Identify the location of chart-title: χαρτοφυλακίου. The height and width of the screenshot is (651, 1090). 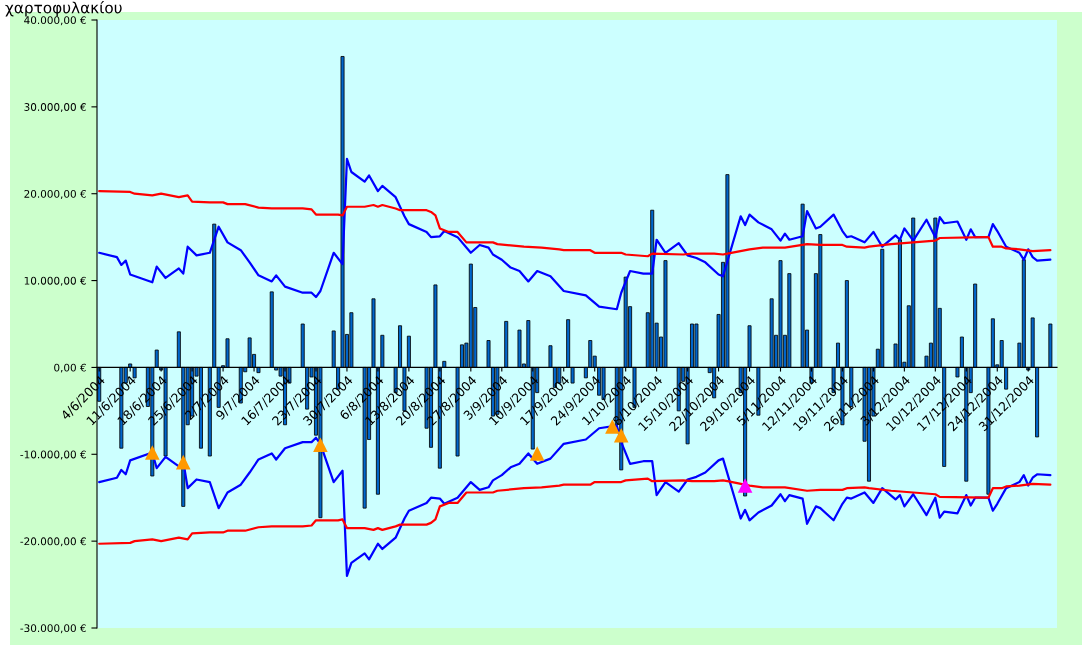
(63, 9).